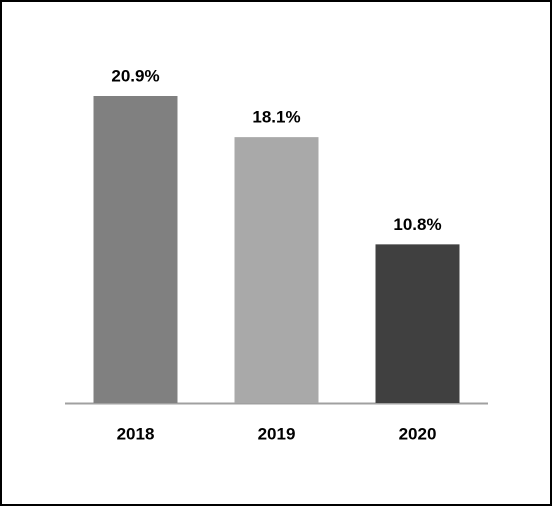  Describe the element at coordinates (136, 433) in the screenshot. I see `x-tick-label: 2018` at that location.